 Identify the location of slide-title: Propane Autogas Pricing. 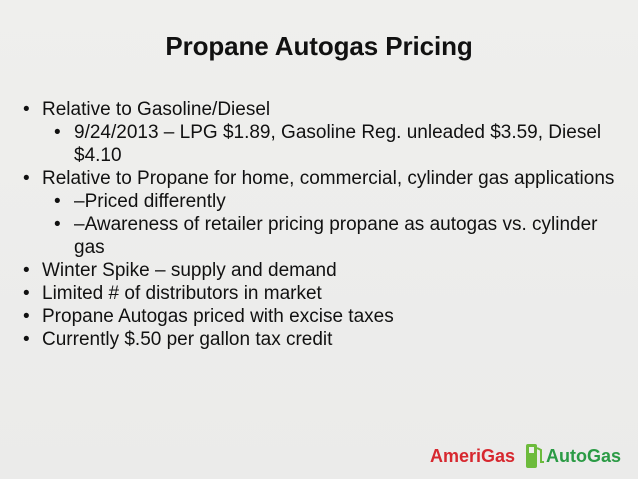
(319, 46).